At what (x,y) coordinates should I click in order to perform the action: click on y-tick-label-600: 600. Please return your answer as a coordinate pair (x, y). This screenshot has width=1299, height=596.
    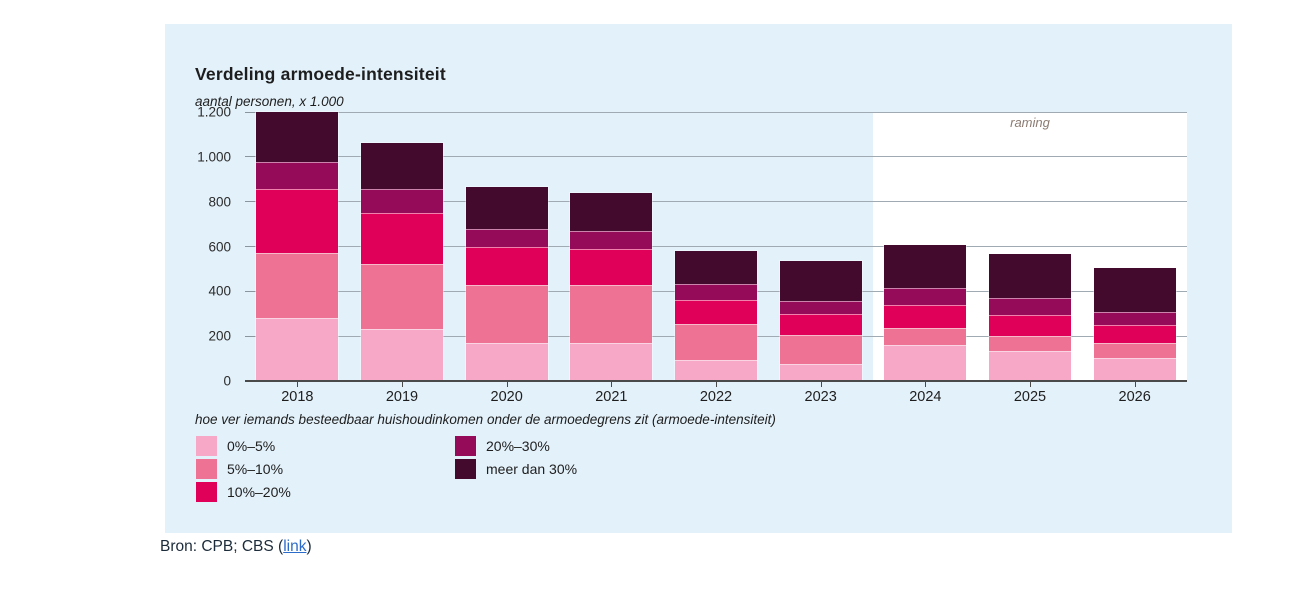
    Looking at the image, I should click on (219, 246).